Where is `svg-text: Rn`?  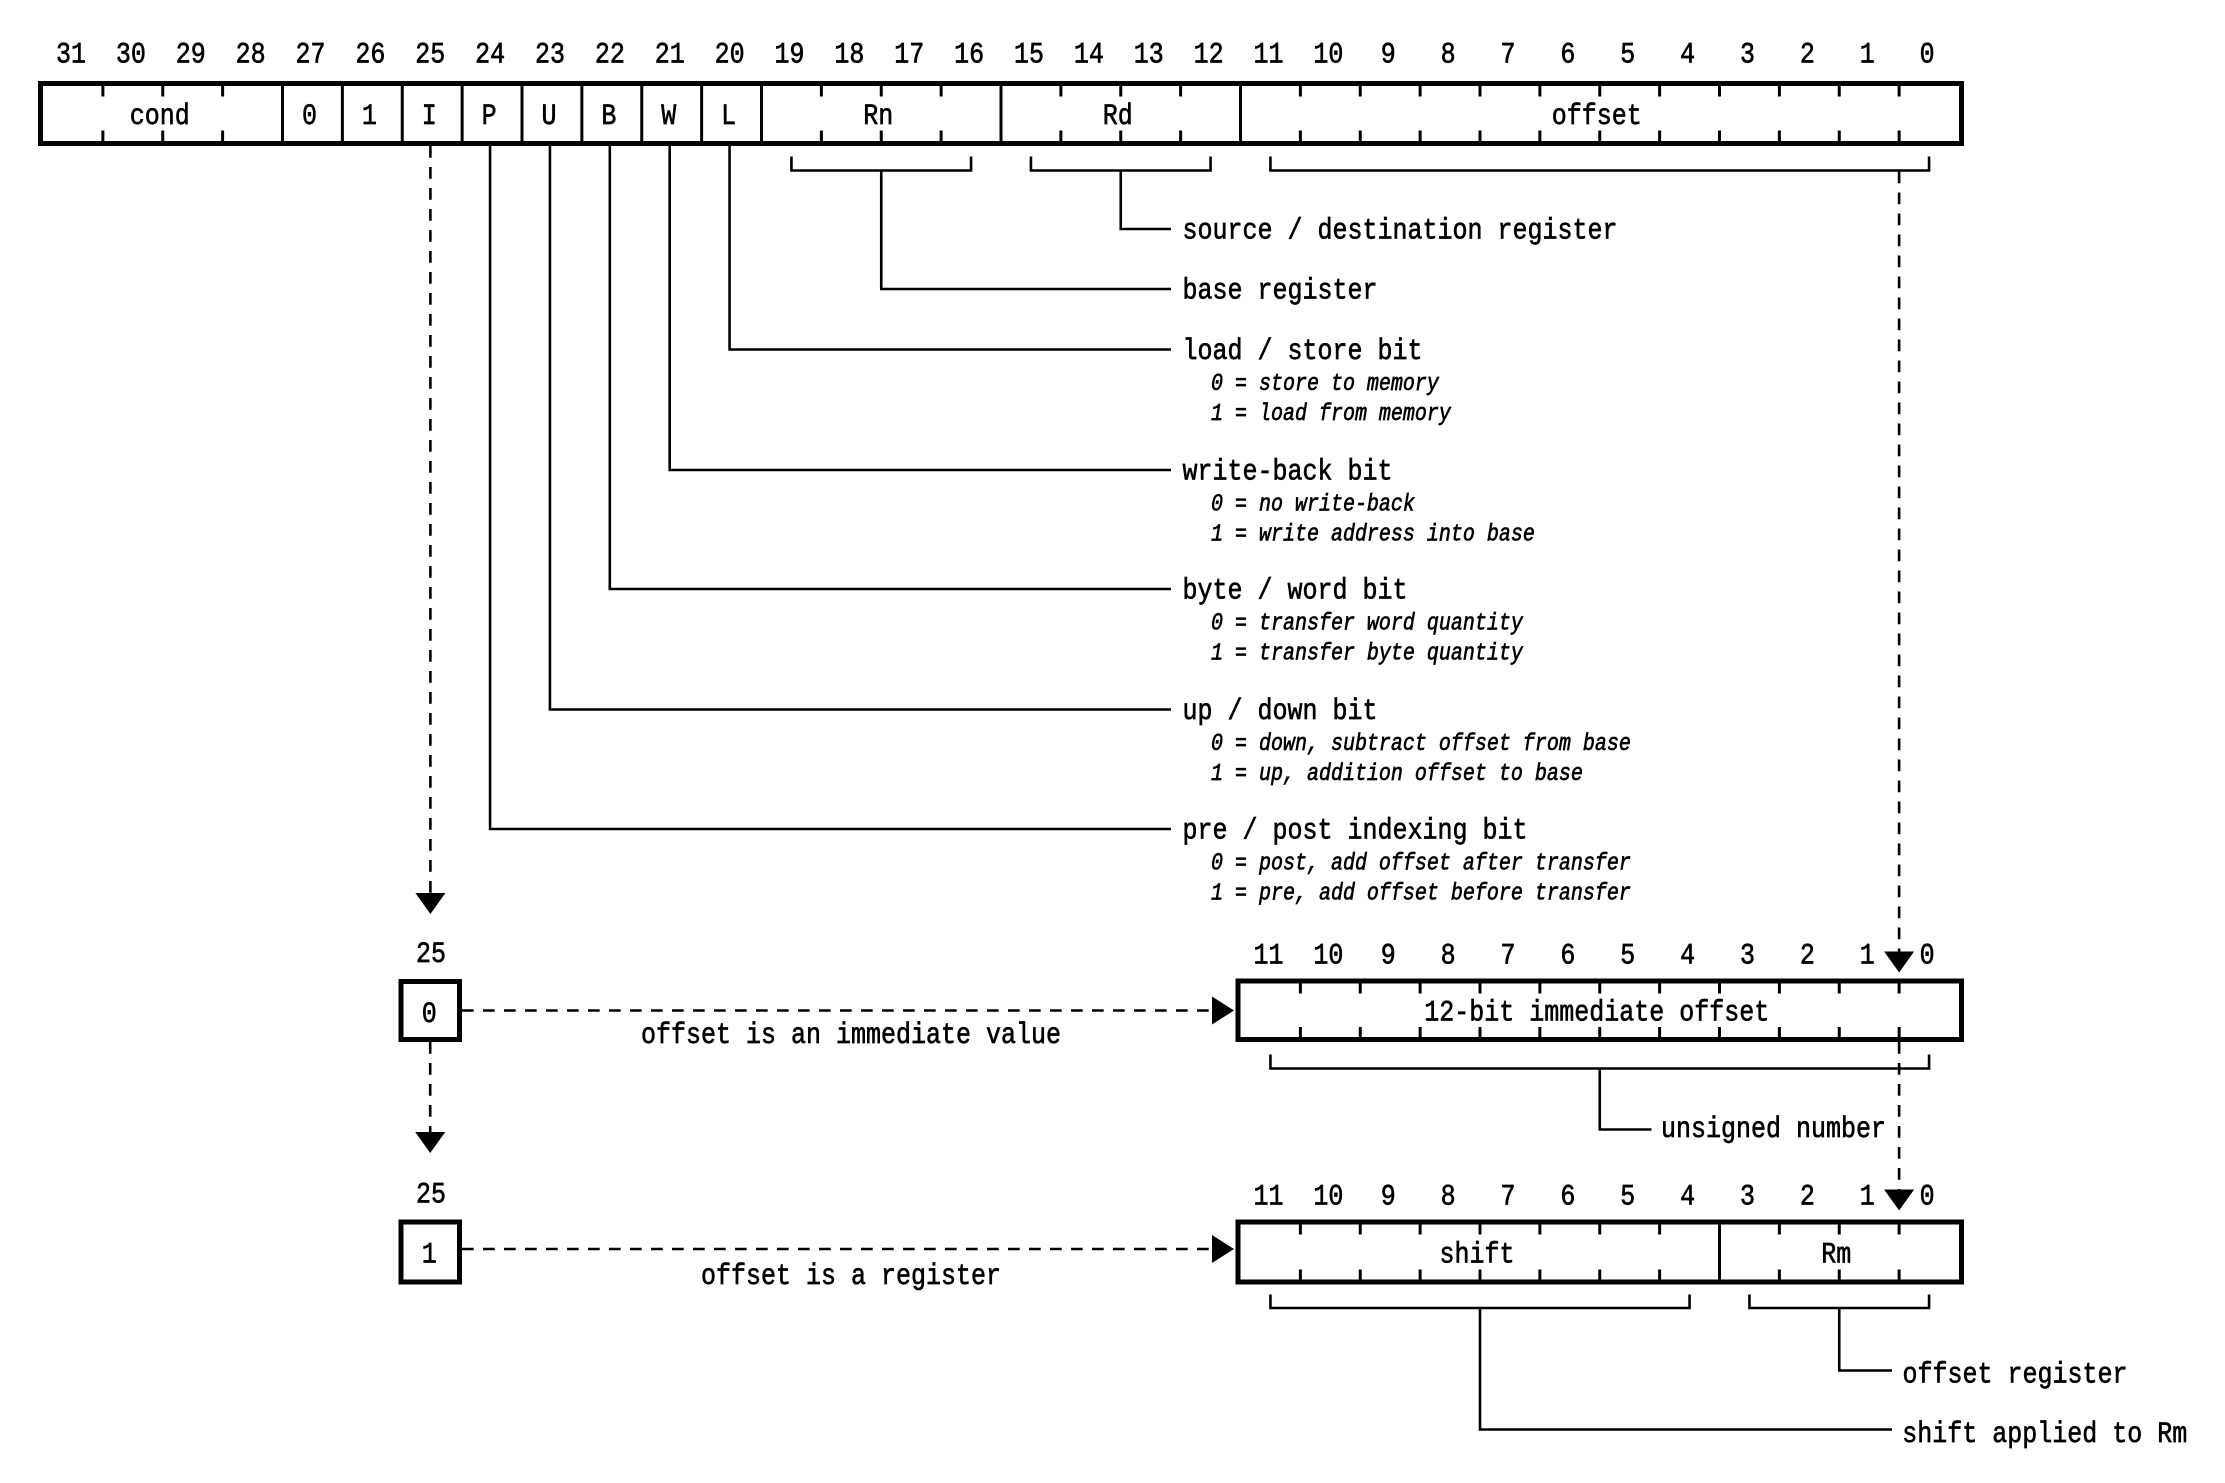
svg-text: Rn is located at coordinates (878, 117).